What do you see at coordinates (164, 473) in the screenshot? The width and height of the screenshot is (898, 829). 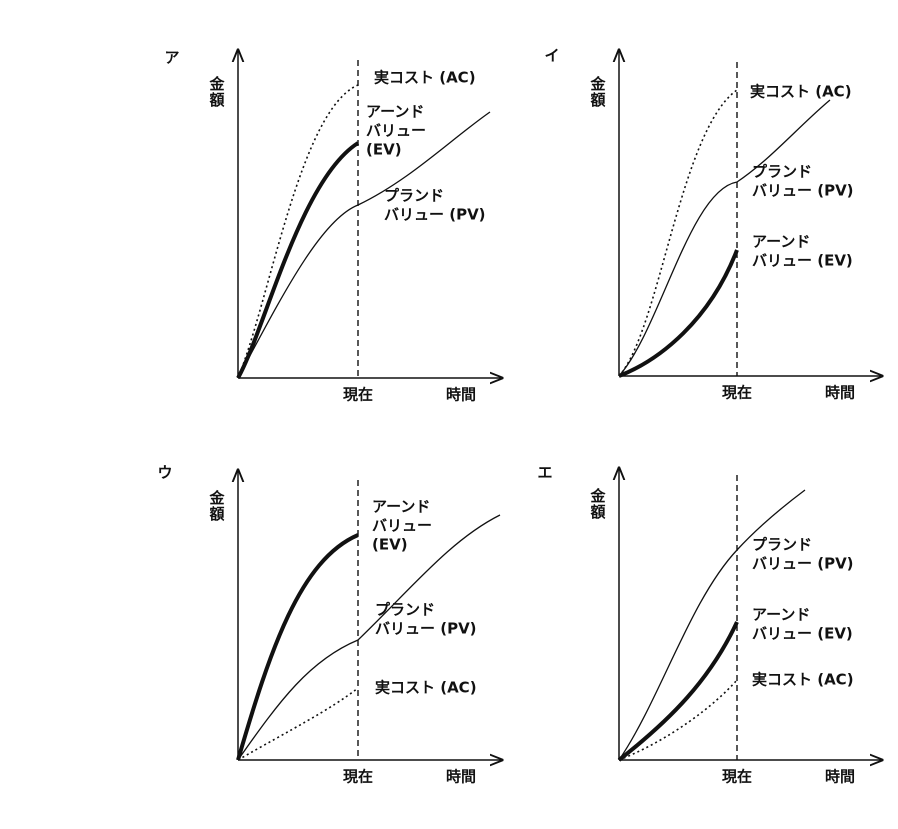 I see `panel-label: ウ` at bounding box center [164, 473].